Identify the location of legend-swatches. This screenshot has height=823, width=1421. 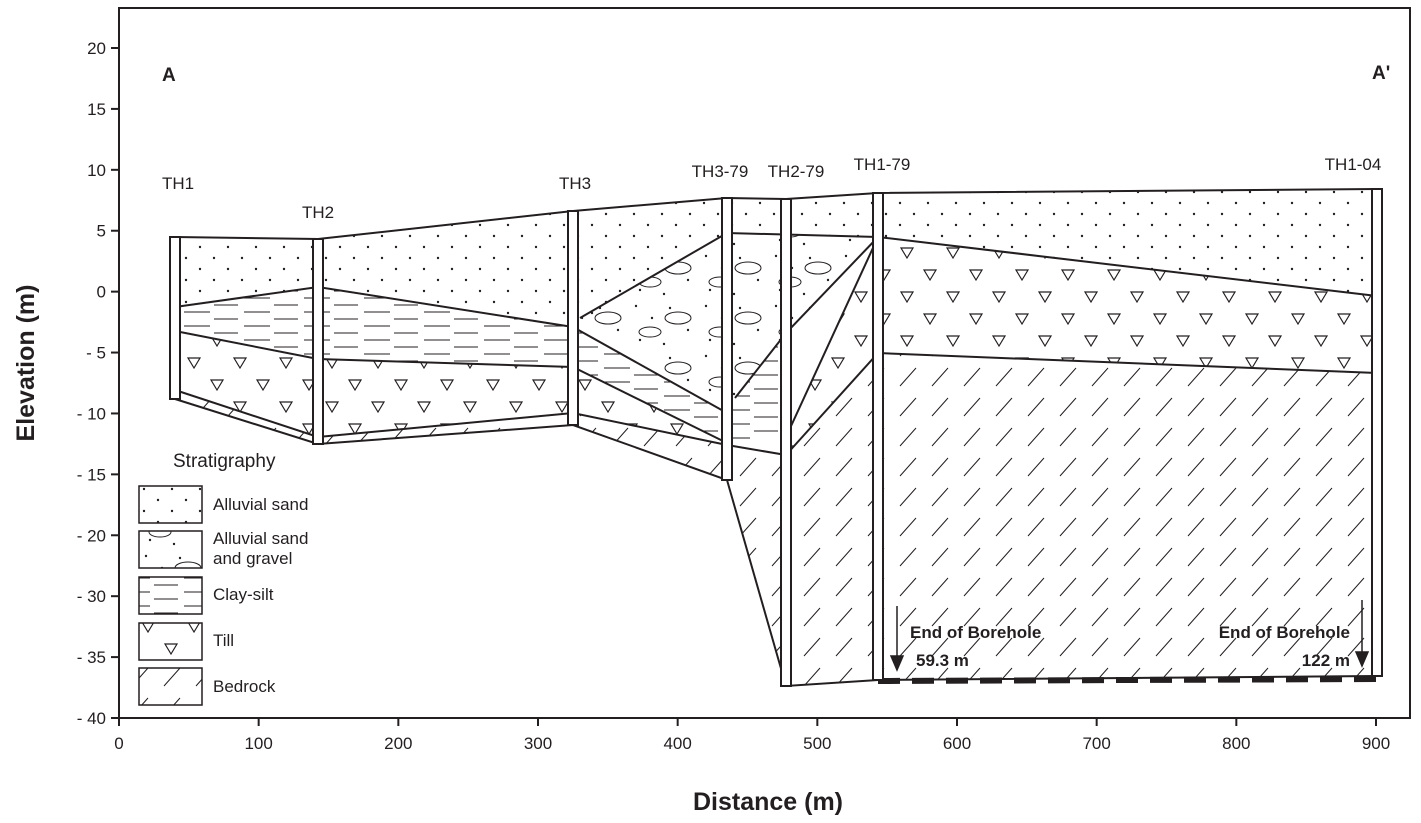
(170, 595).